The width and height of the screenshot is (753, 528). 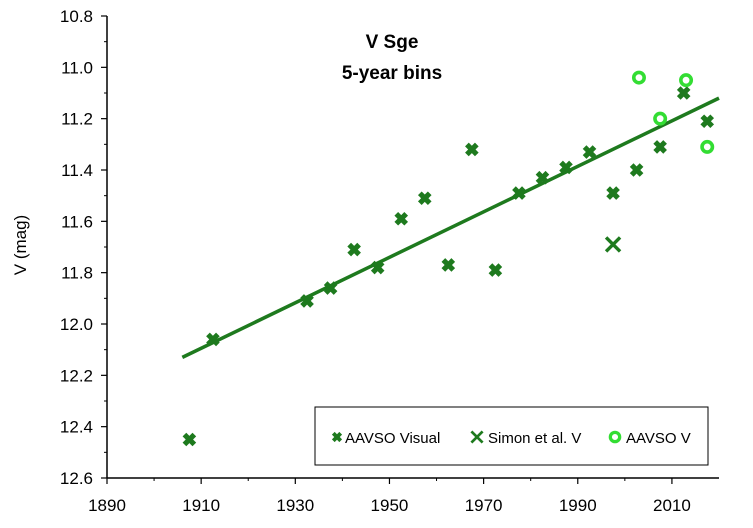 What do you see at coordinates (534, 438) in the screenshot?
I see `legend-label-simon-v: Simon et al. V` at bounding box center [534, 438].